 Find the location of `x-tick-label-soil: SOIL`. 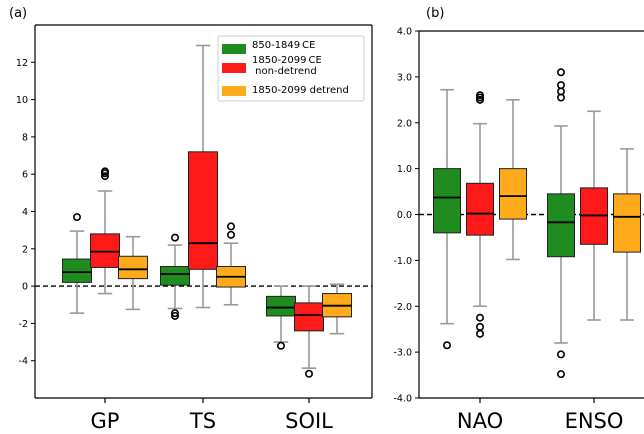

x-tick-label-soil: SOIL is located at coordinates (309, 421).